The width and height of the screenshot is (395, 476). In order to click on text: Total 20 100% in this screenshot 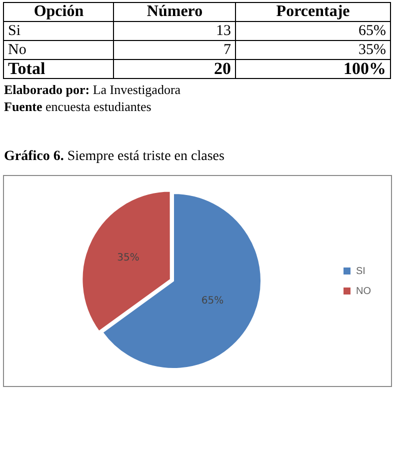, I will do `click(197, 68)`.